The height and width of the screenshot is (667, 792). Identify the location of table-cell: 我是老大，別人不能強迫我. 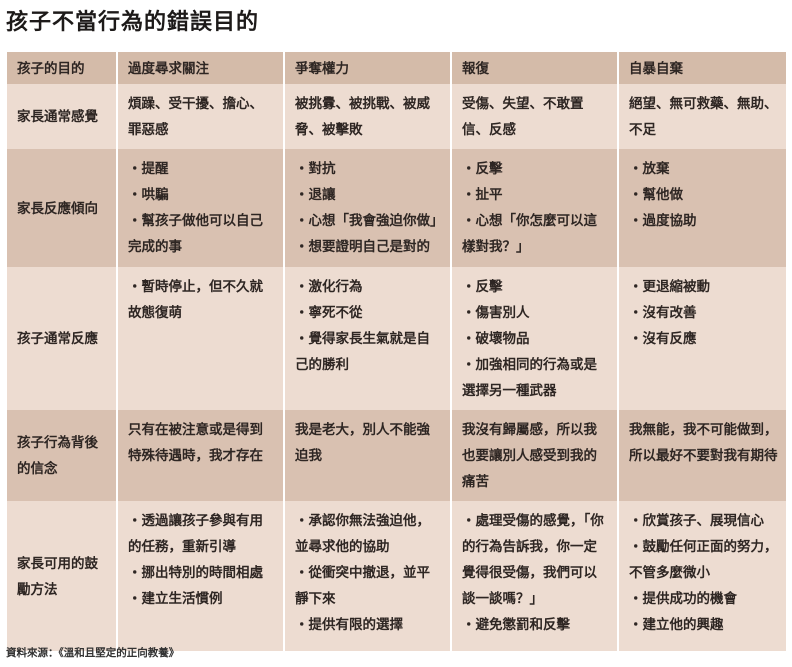
(367, 455).